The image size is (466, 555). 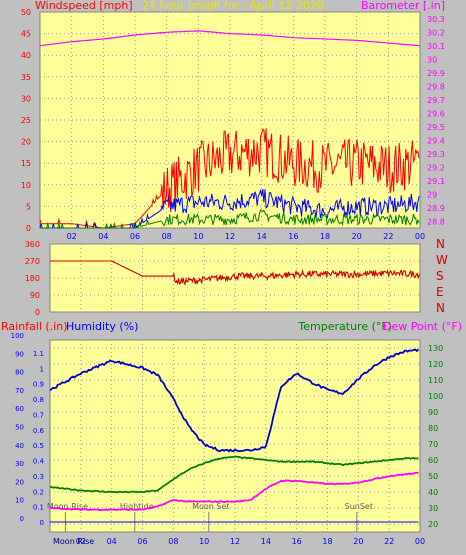 What do you see at coordinates (38, 508) in the screenshot?
I see `rainfall-tick-label: 0.1` at bounding box center [38, 508].